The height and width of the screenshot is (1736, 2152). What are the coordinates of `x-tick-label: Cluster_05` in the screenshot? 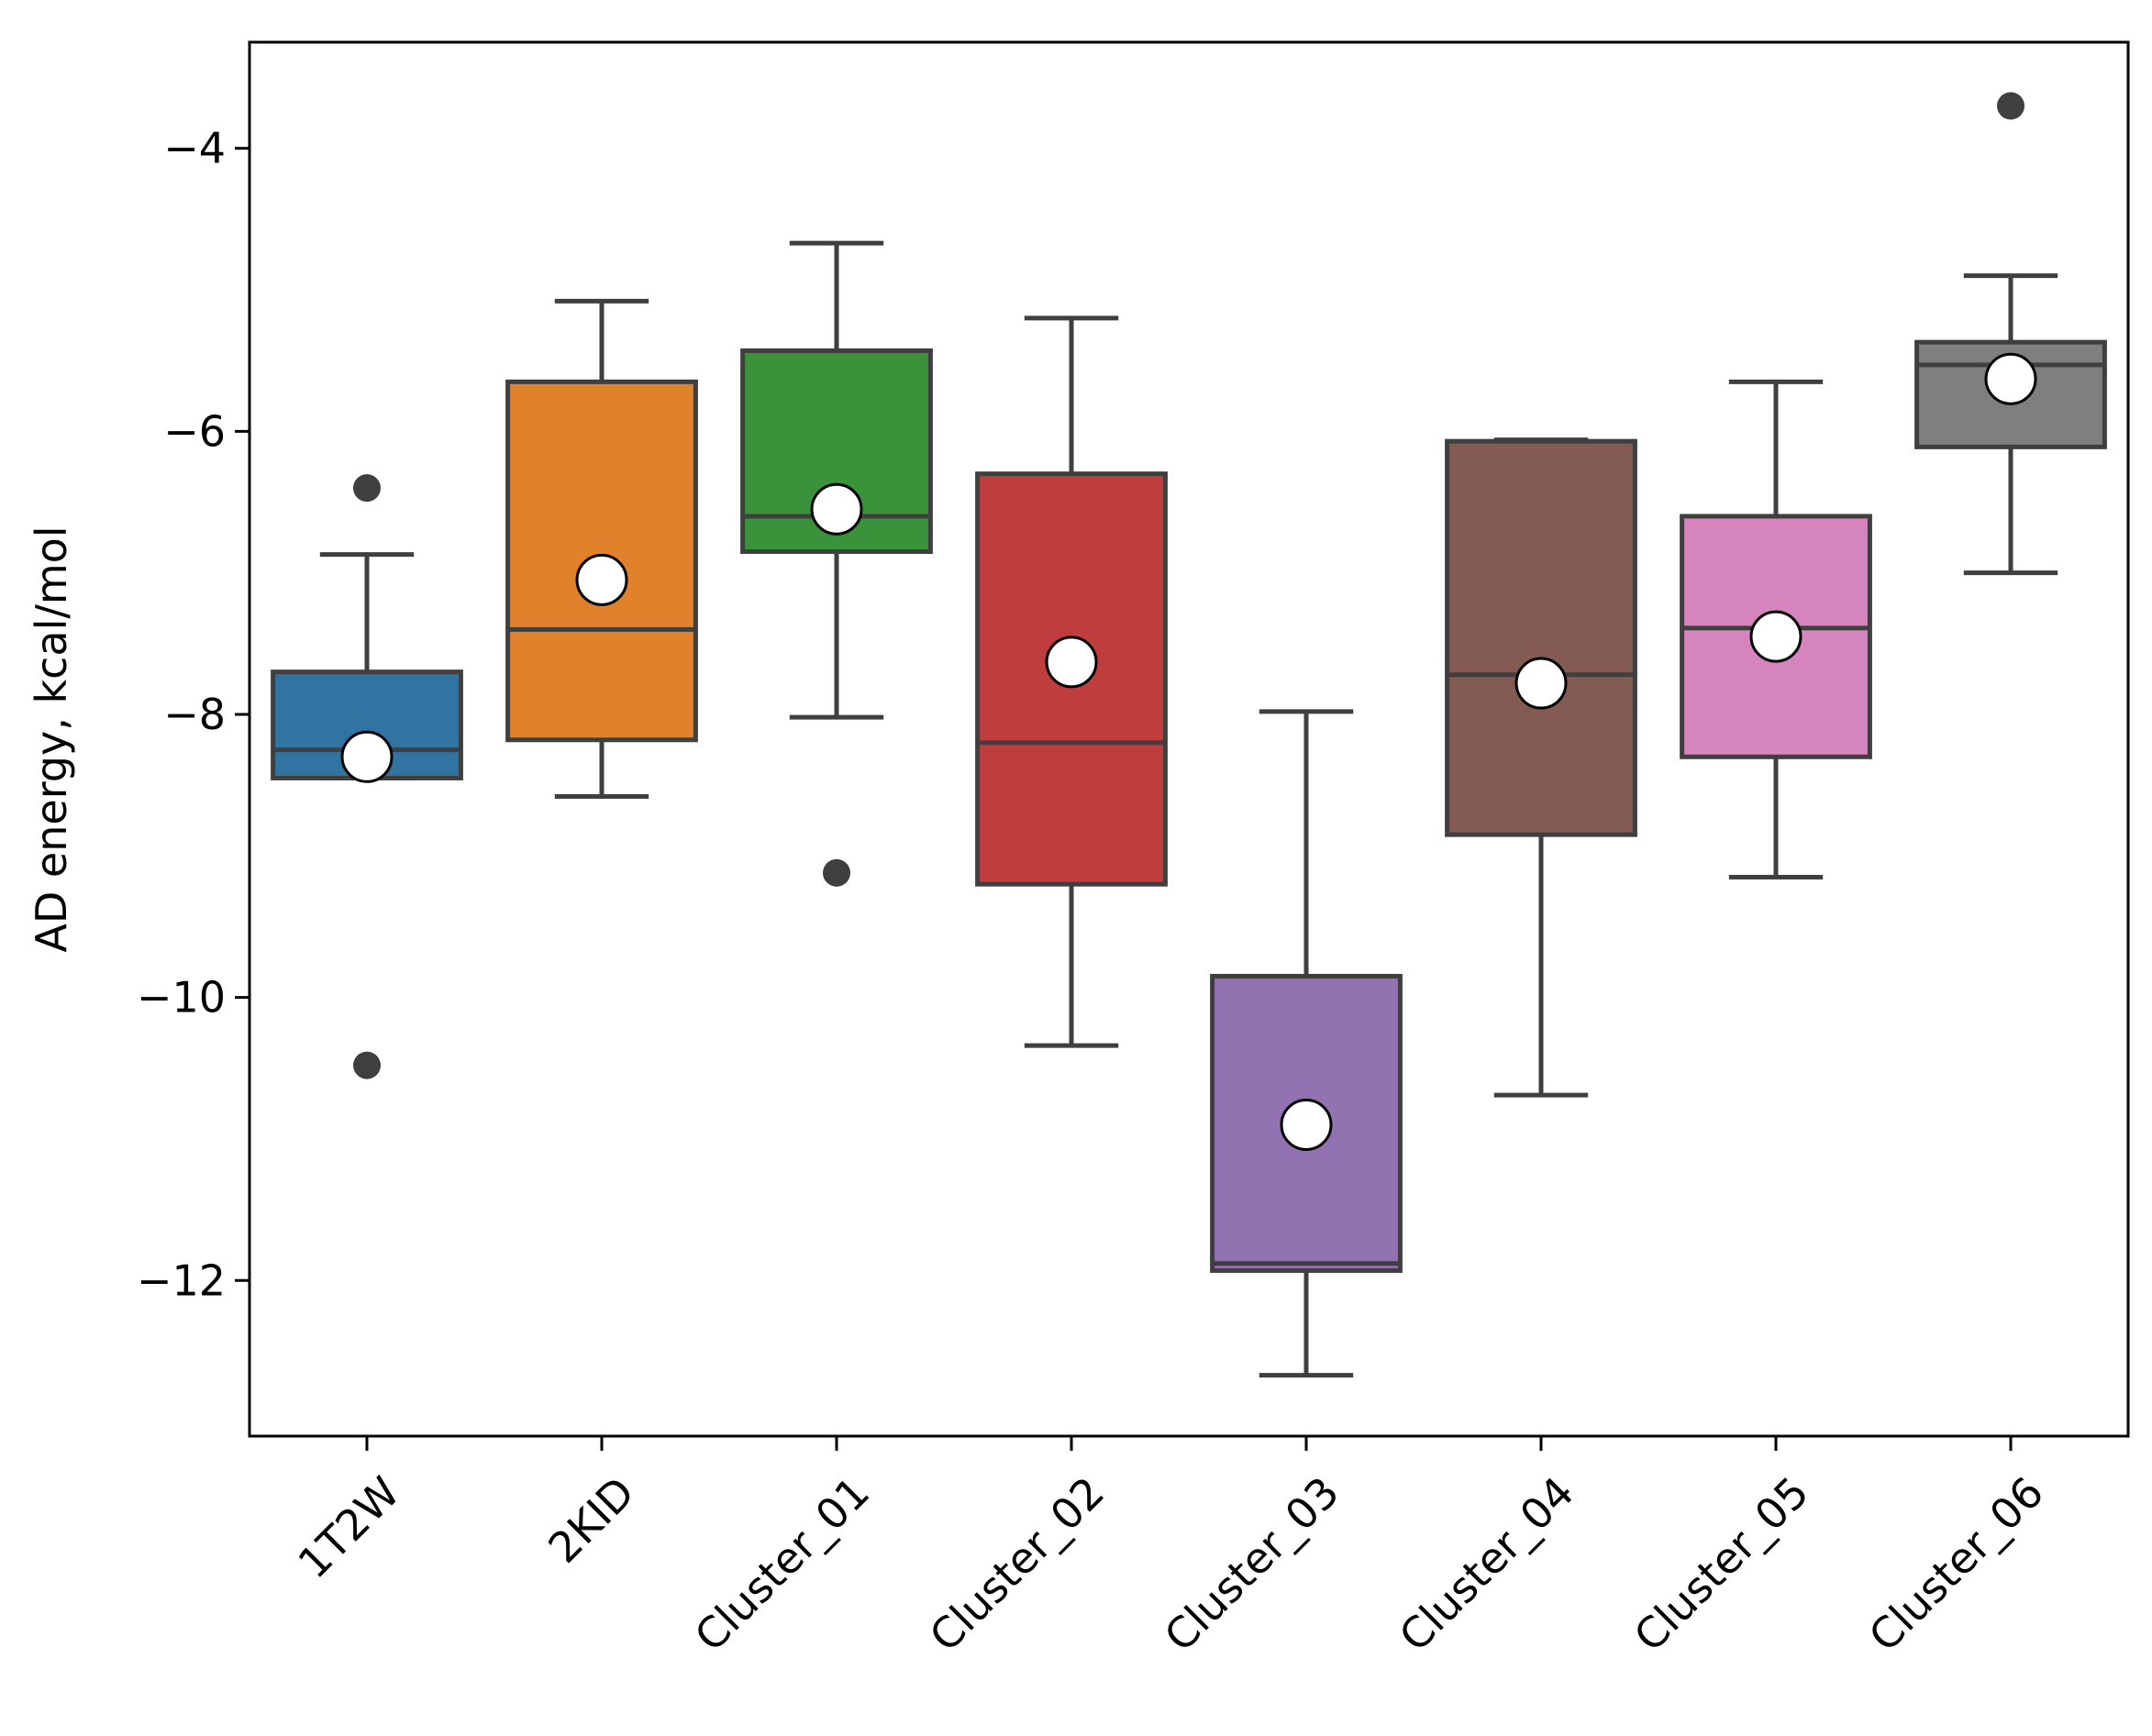 It's located at (1721, 1564).